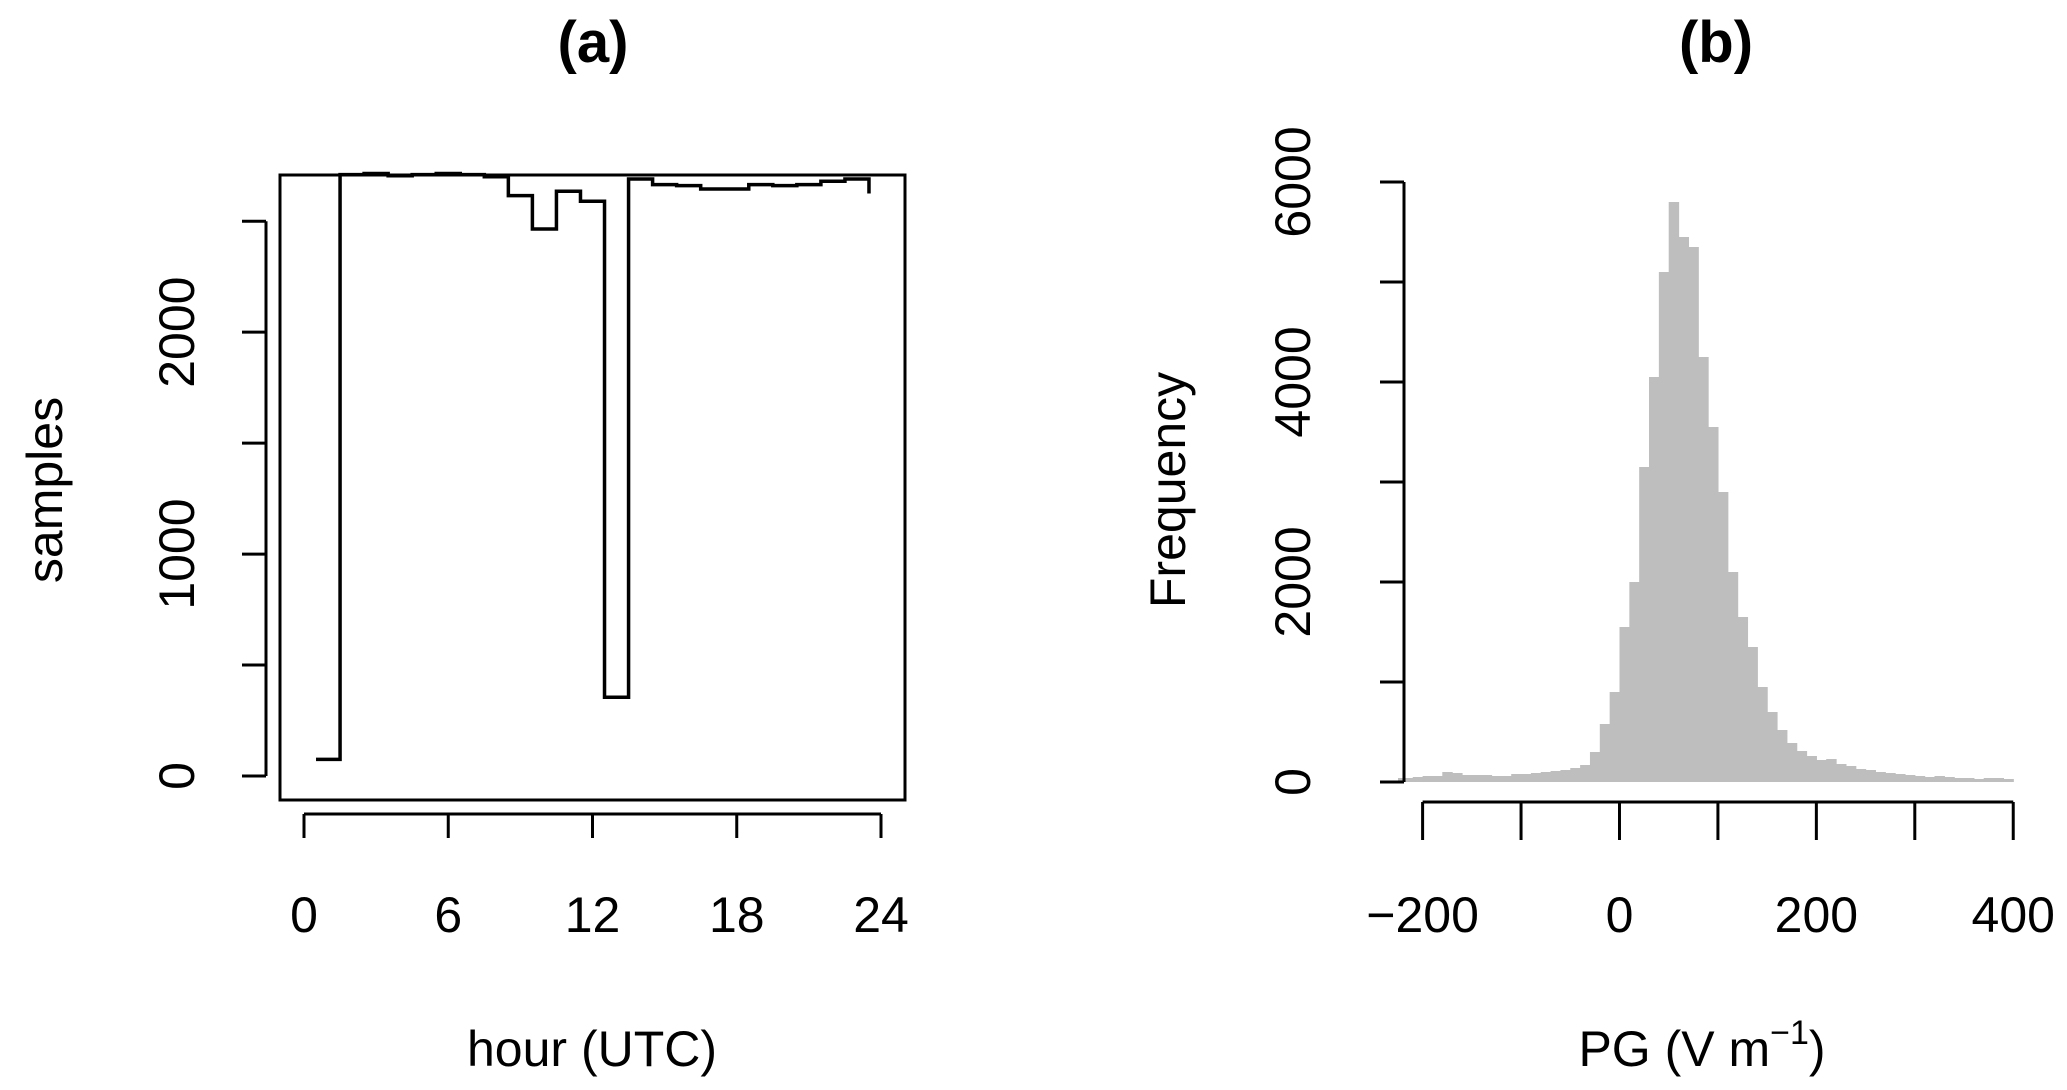  Describe the element at coordinates (1716, 42) in the screenshot. I see `panel-b-title: (b)` at that location.